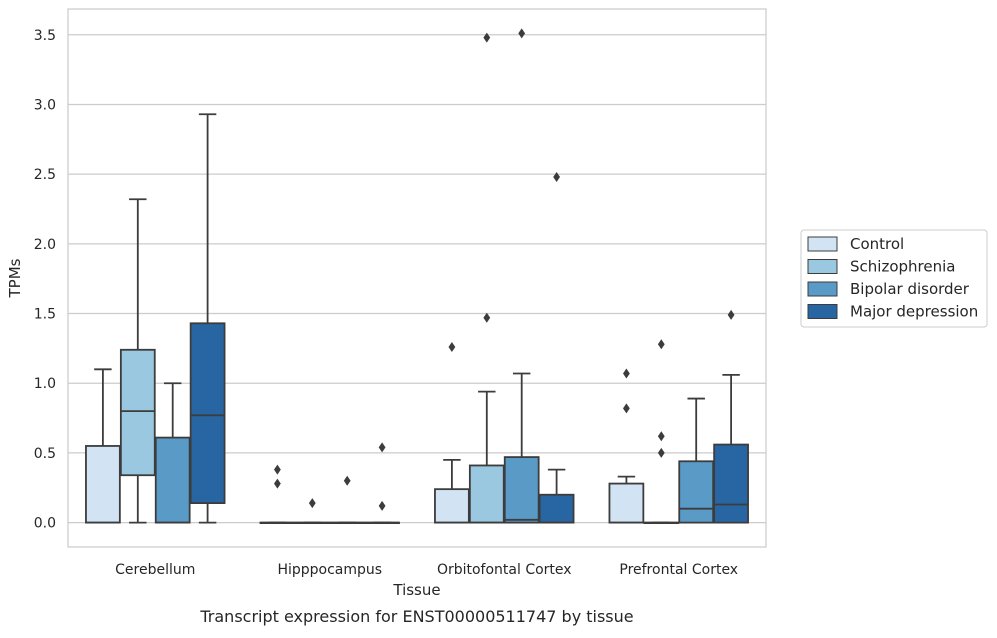 Image resolution: width=997 pixels, height=638 pixels. Describe the element at coordinates (910, 289) in the screenshot. I see `legend-label: Bipolar disorder` at that location.